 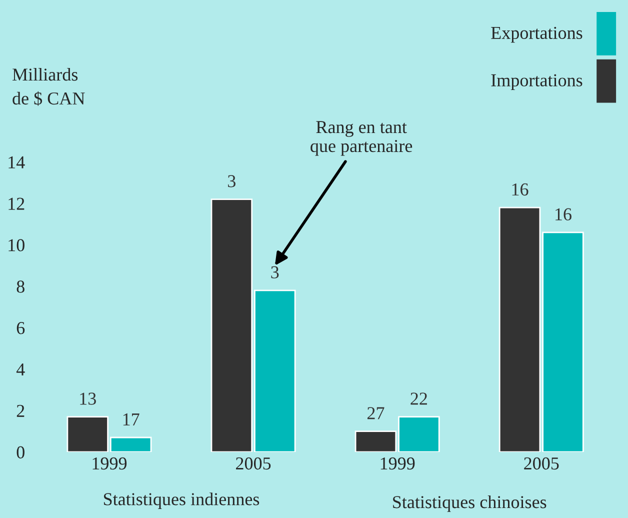 What do you see at coordinates (16, 204) in the screenshot?
I see `y-tick-label: 12` at bounding box center [16, 204].